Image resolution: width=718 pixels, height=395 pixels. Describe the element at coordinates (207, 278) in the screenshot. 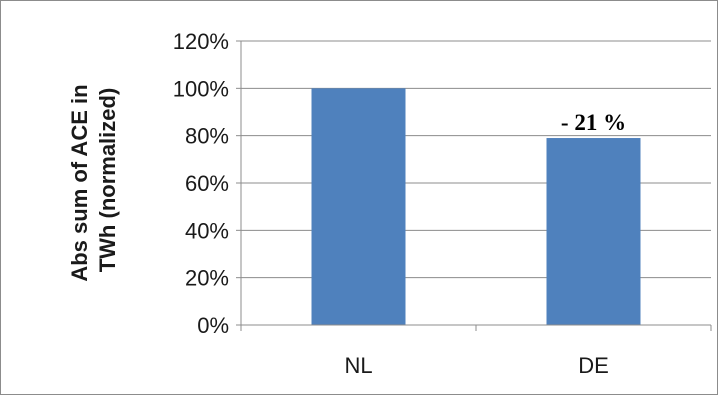

I see `y-tick-label: 20%` at that location.